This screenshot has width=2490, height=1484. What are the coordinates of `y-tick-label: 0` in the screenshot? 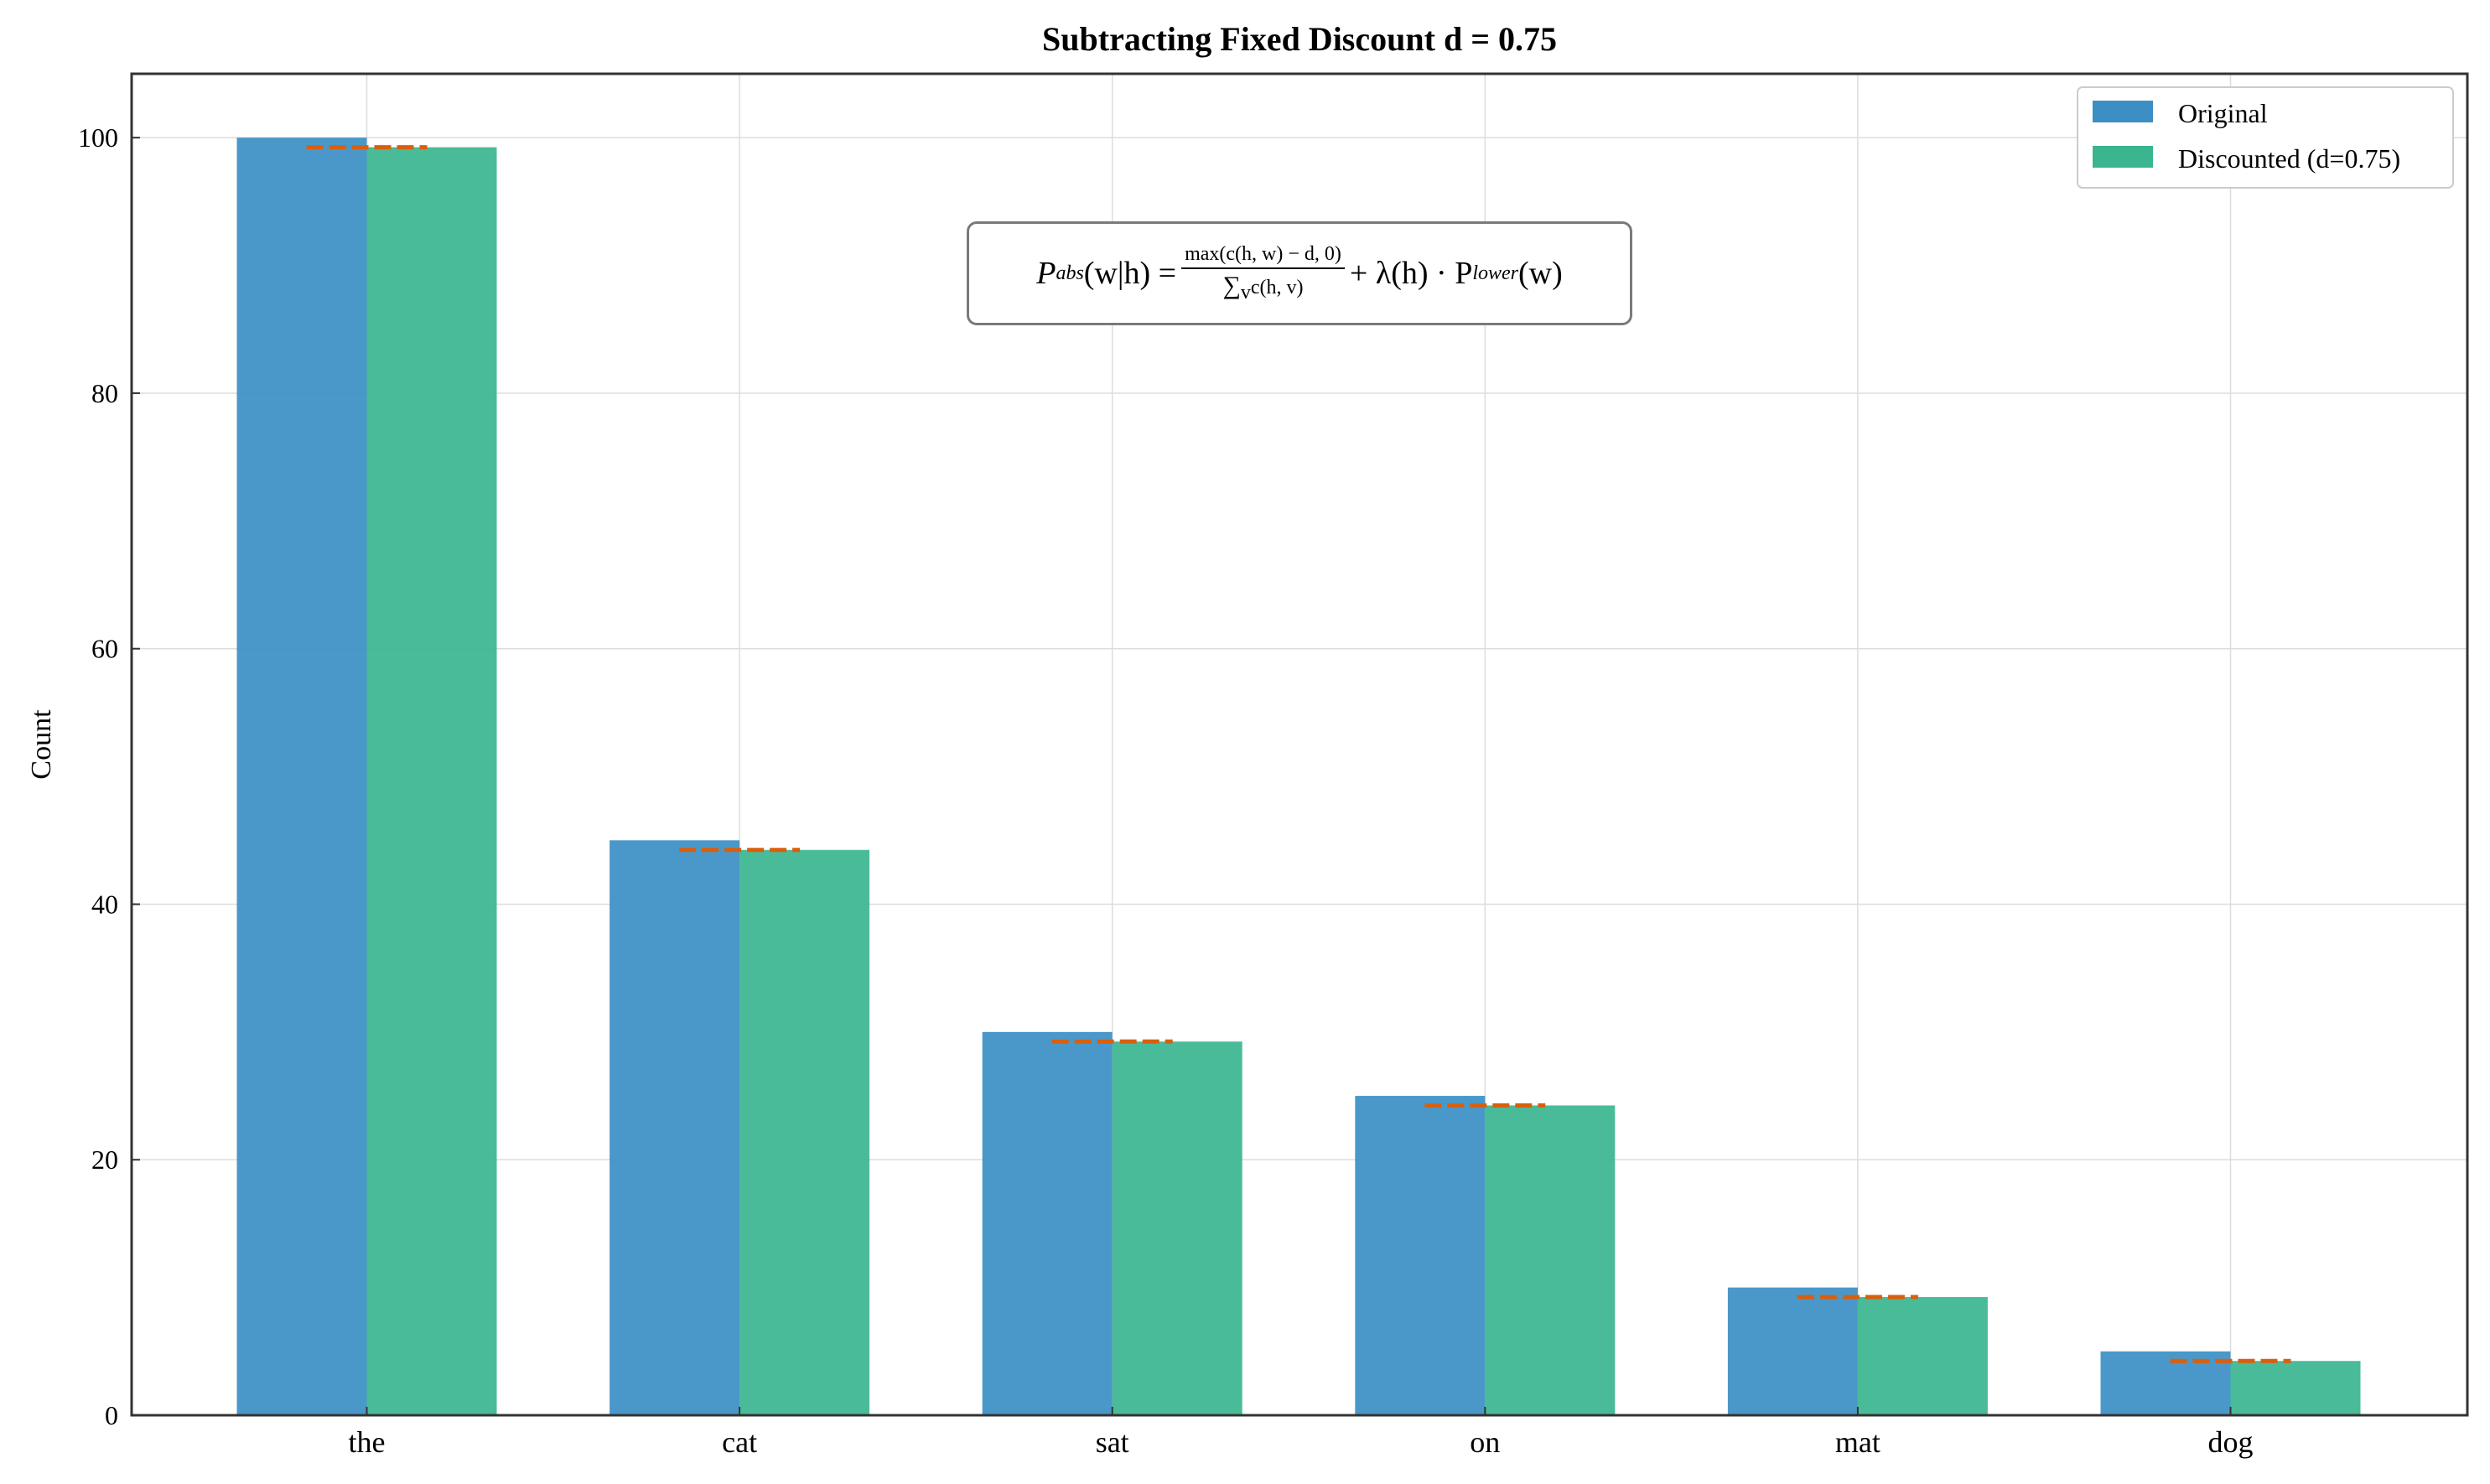 It's located at (111, 1415).